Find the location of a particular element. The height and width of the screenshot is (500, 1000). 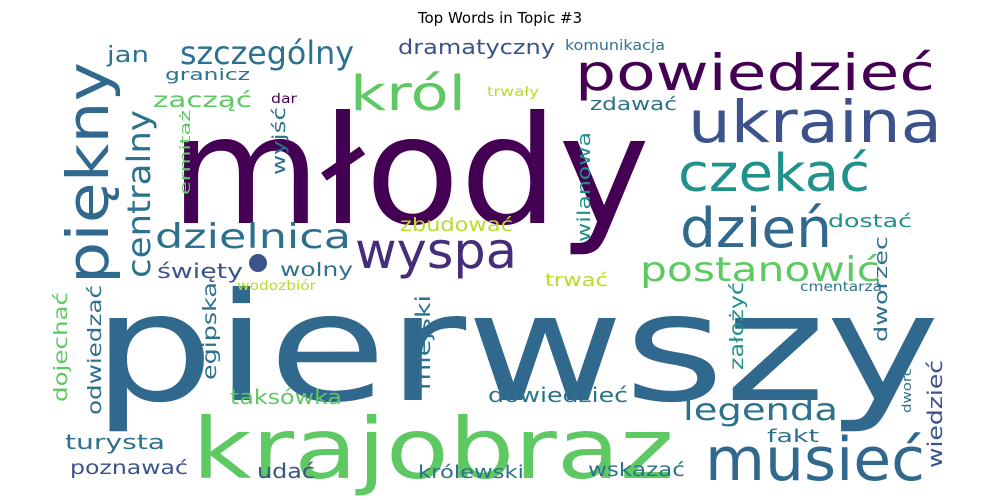

word-szczególny: szczególny is located at coordinates (267, 53).